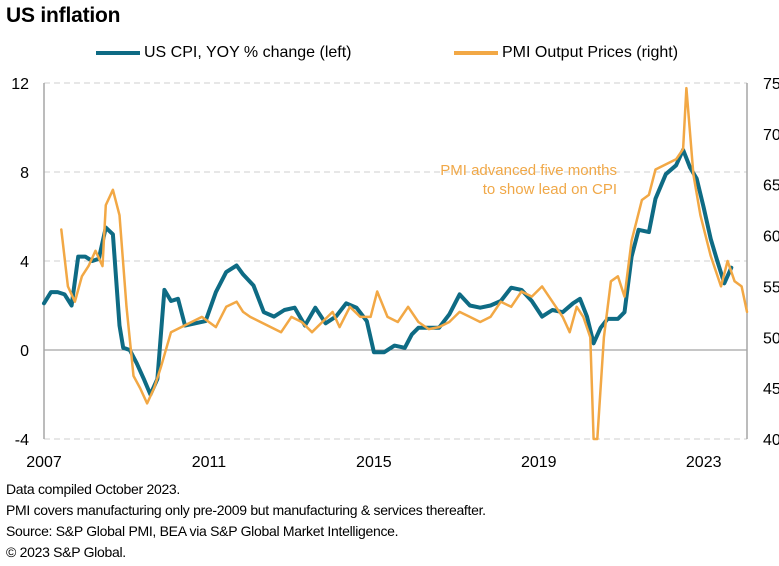 Image resolution: width=779 pixels, height=566 pixels. Describe the element at coordinates (248, 52) in the screenshot. I see `legend-label-cpi: US CPI, YOY % change (left)` at that location.